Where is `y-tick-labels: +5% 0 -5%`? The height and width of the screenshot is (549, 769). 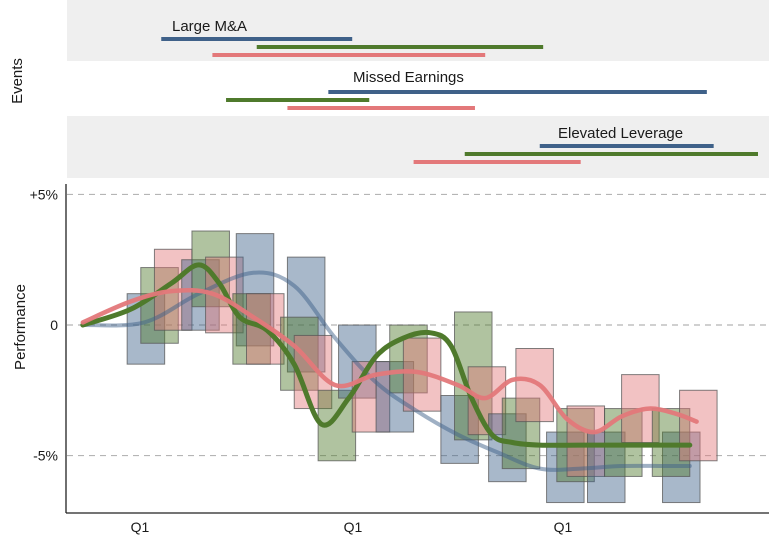
y-tick-labels: +5% 0 -5% is located at coordinates (44, 324).